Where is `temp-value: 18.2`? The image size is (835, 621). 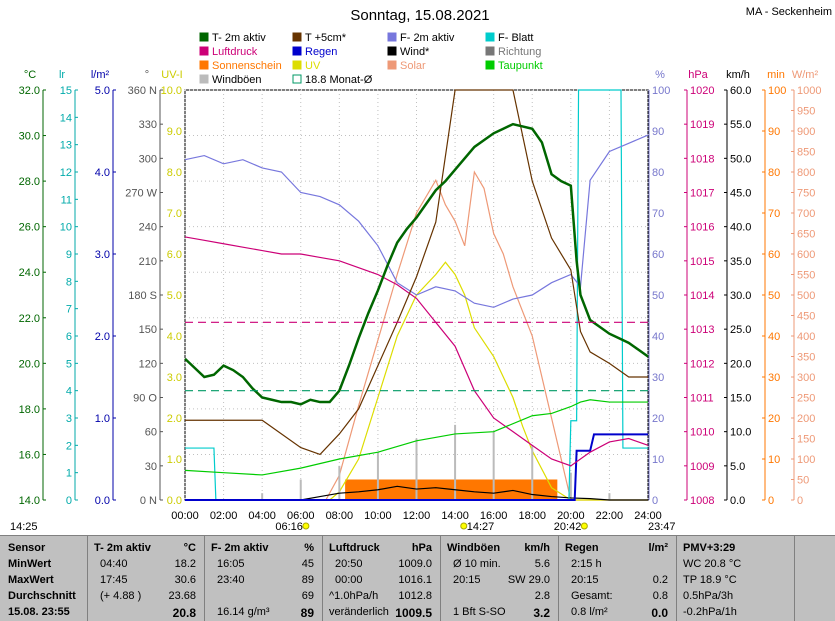 temp-value: 18.2 is located at coordinates (185, 564).